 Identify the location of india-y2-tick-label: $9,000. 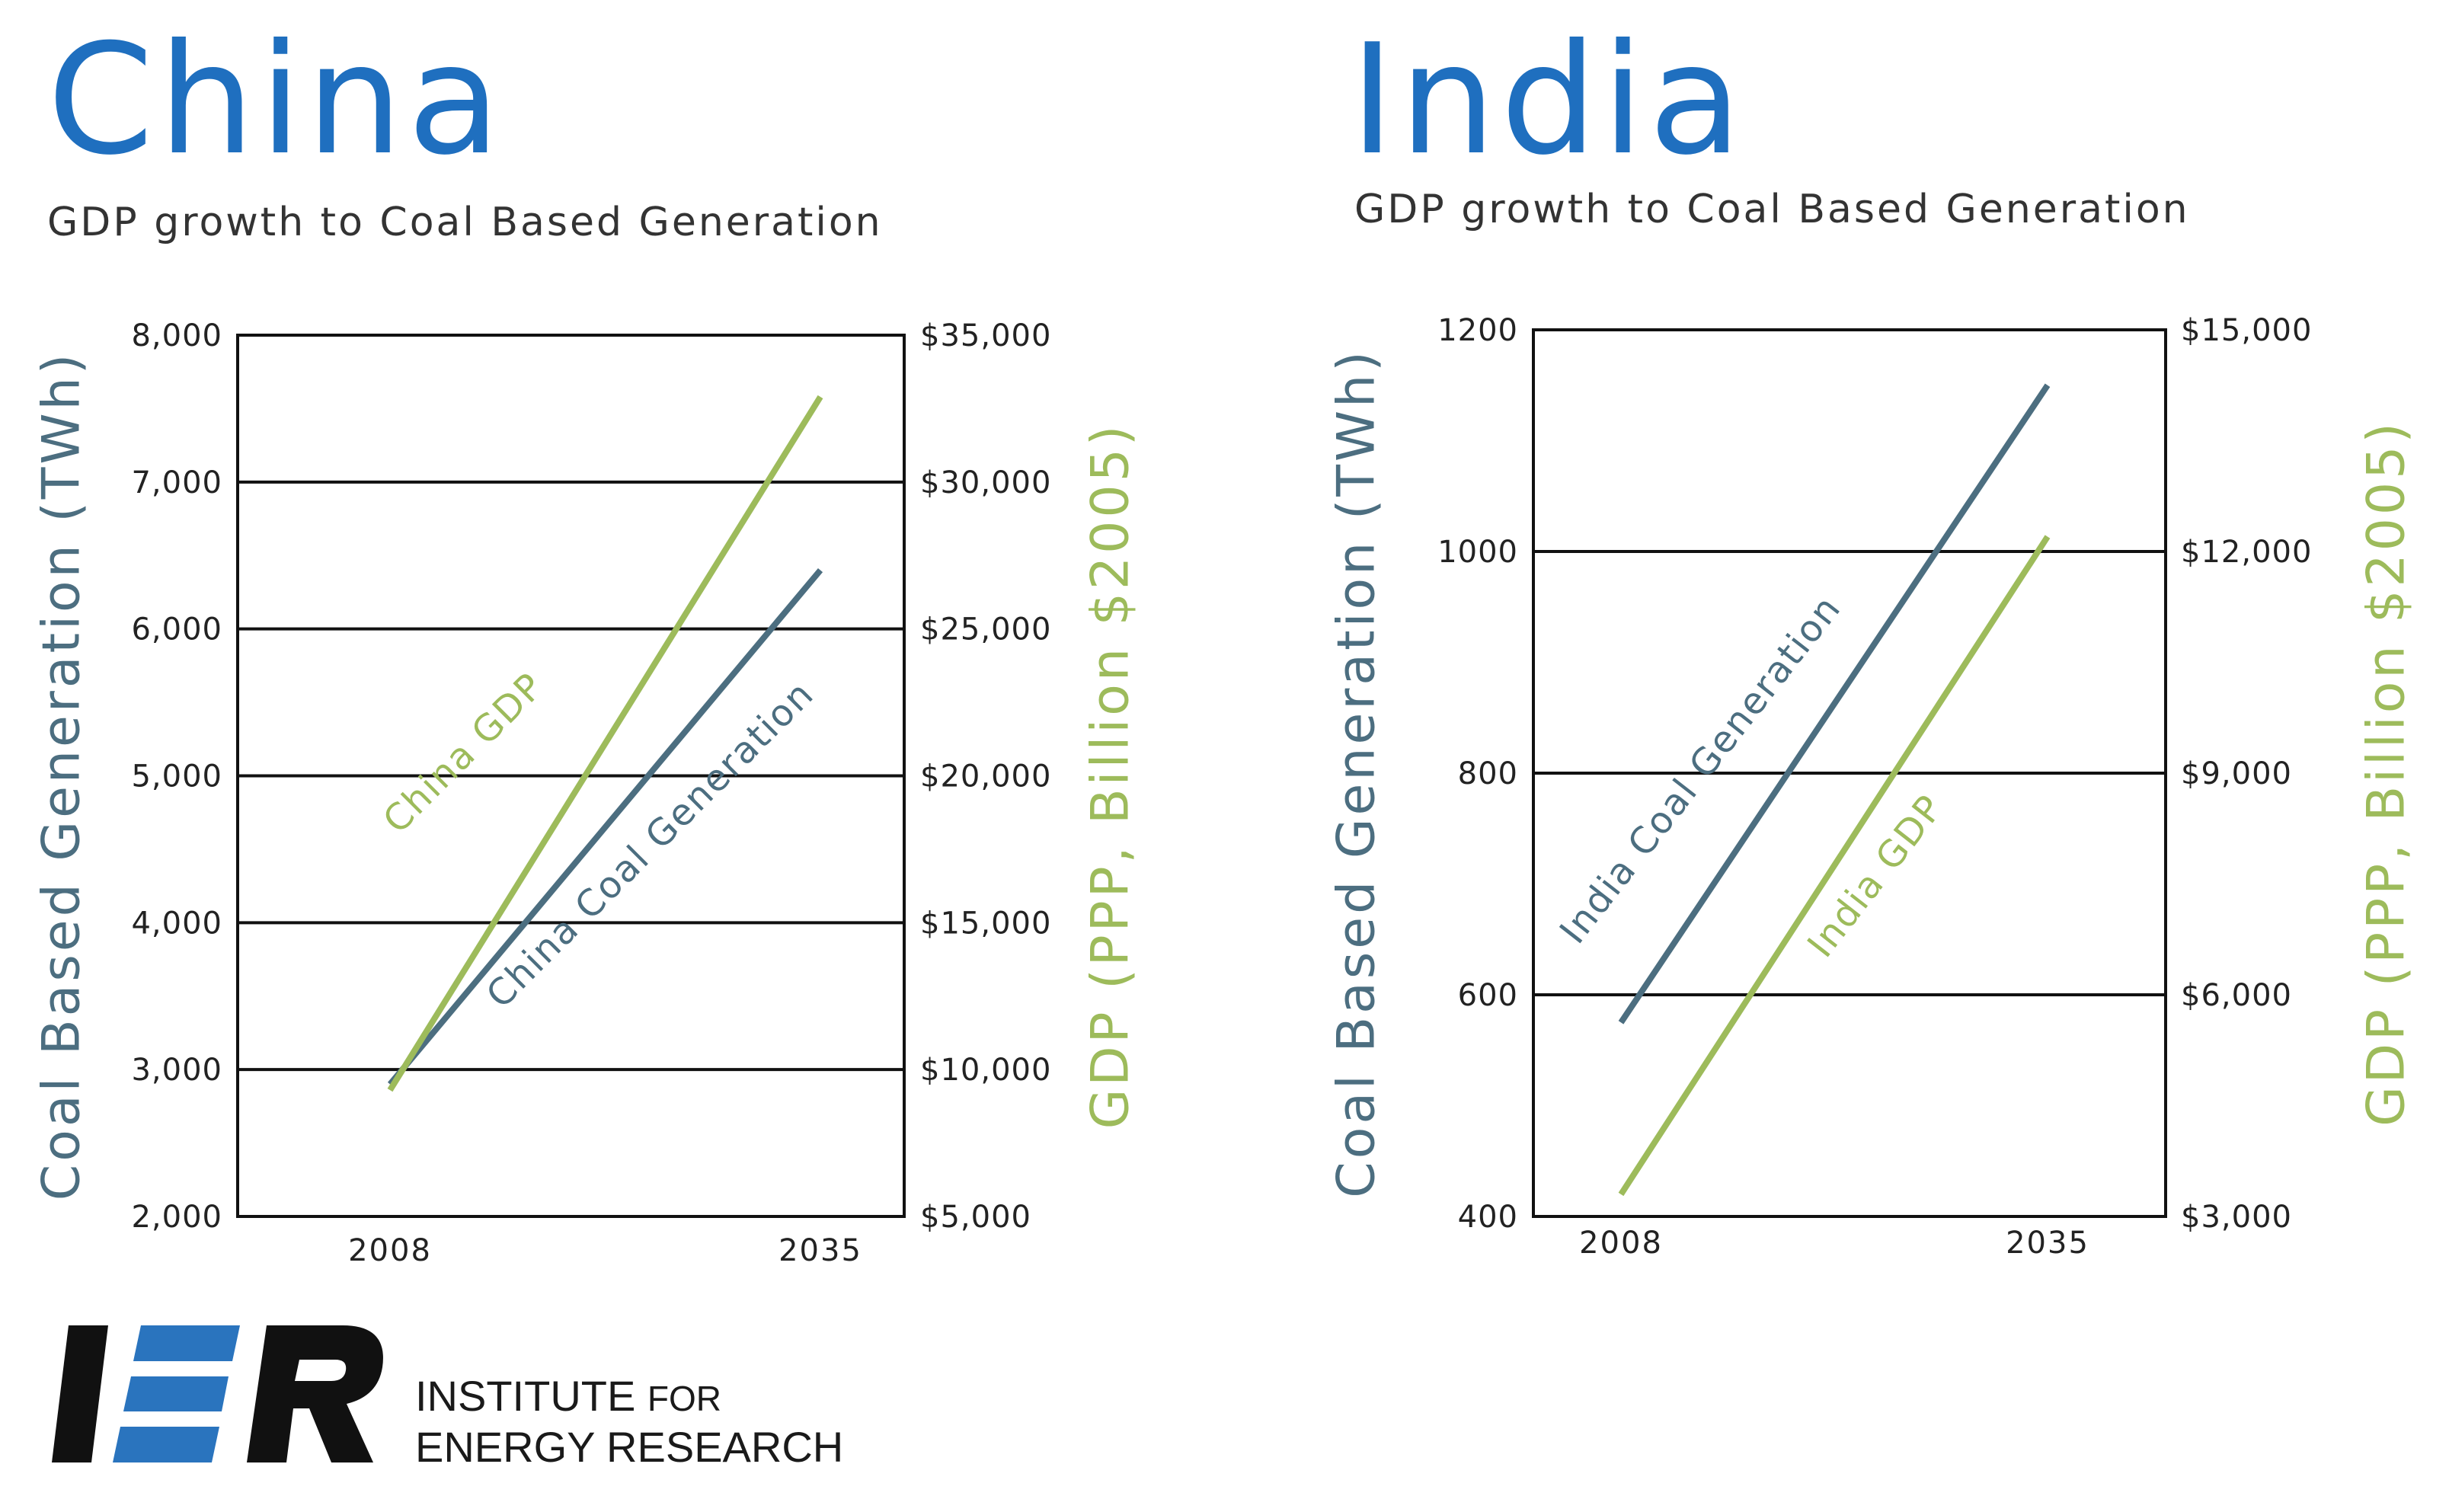
(2236, 773).